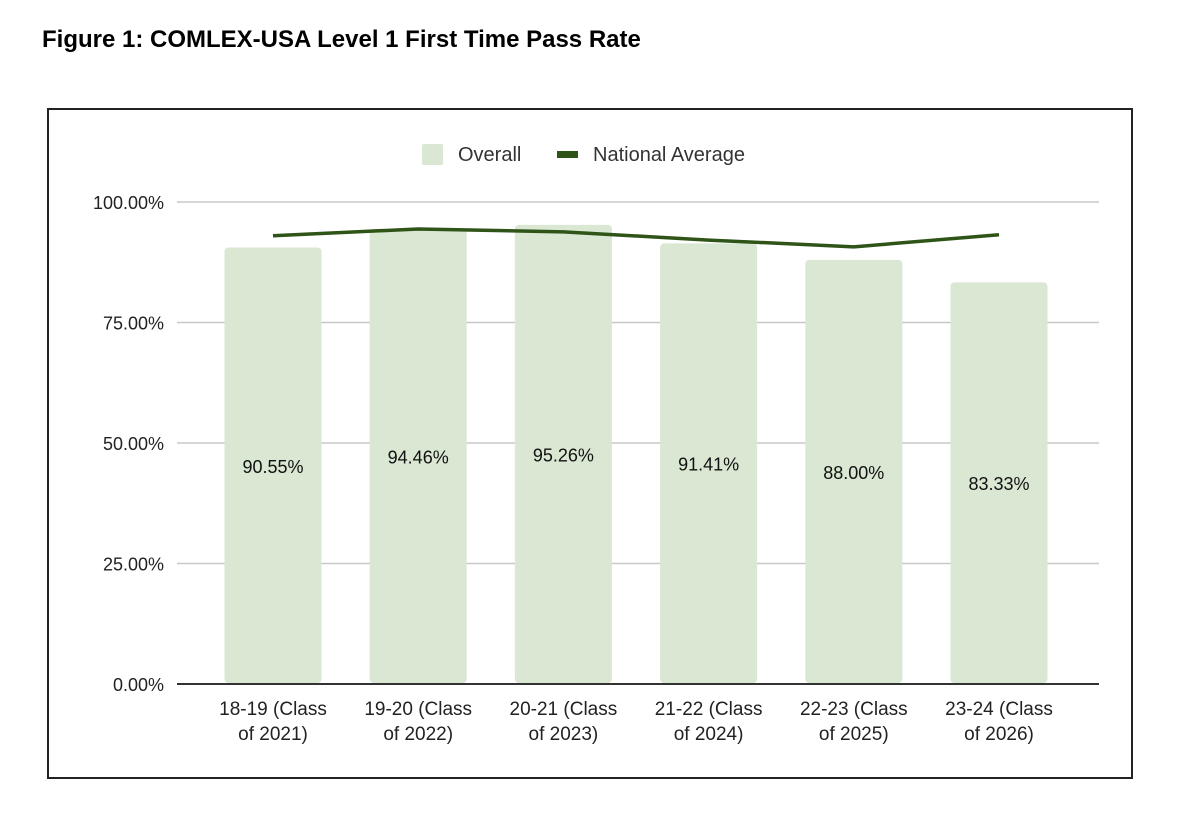 The image size is (1200, 827). I want to click on legend-label-overall: Overall, so click(489, 155).